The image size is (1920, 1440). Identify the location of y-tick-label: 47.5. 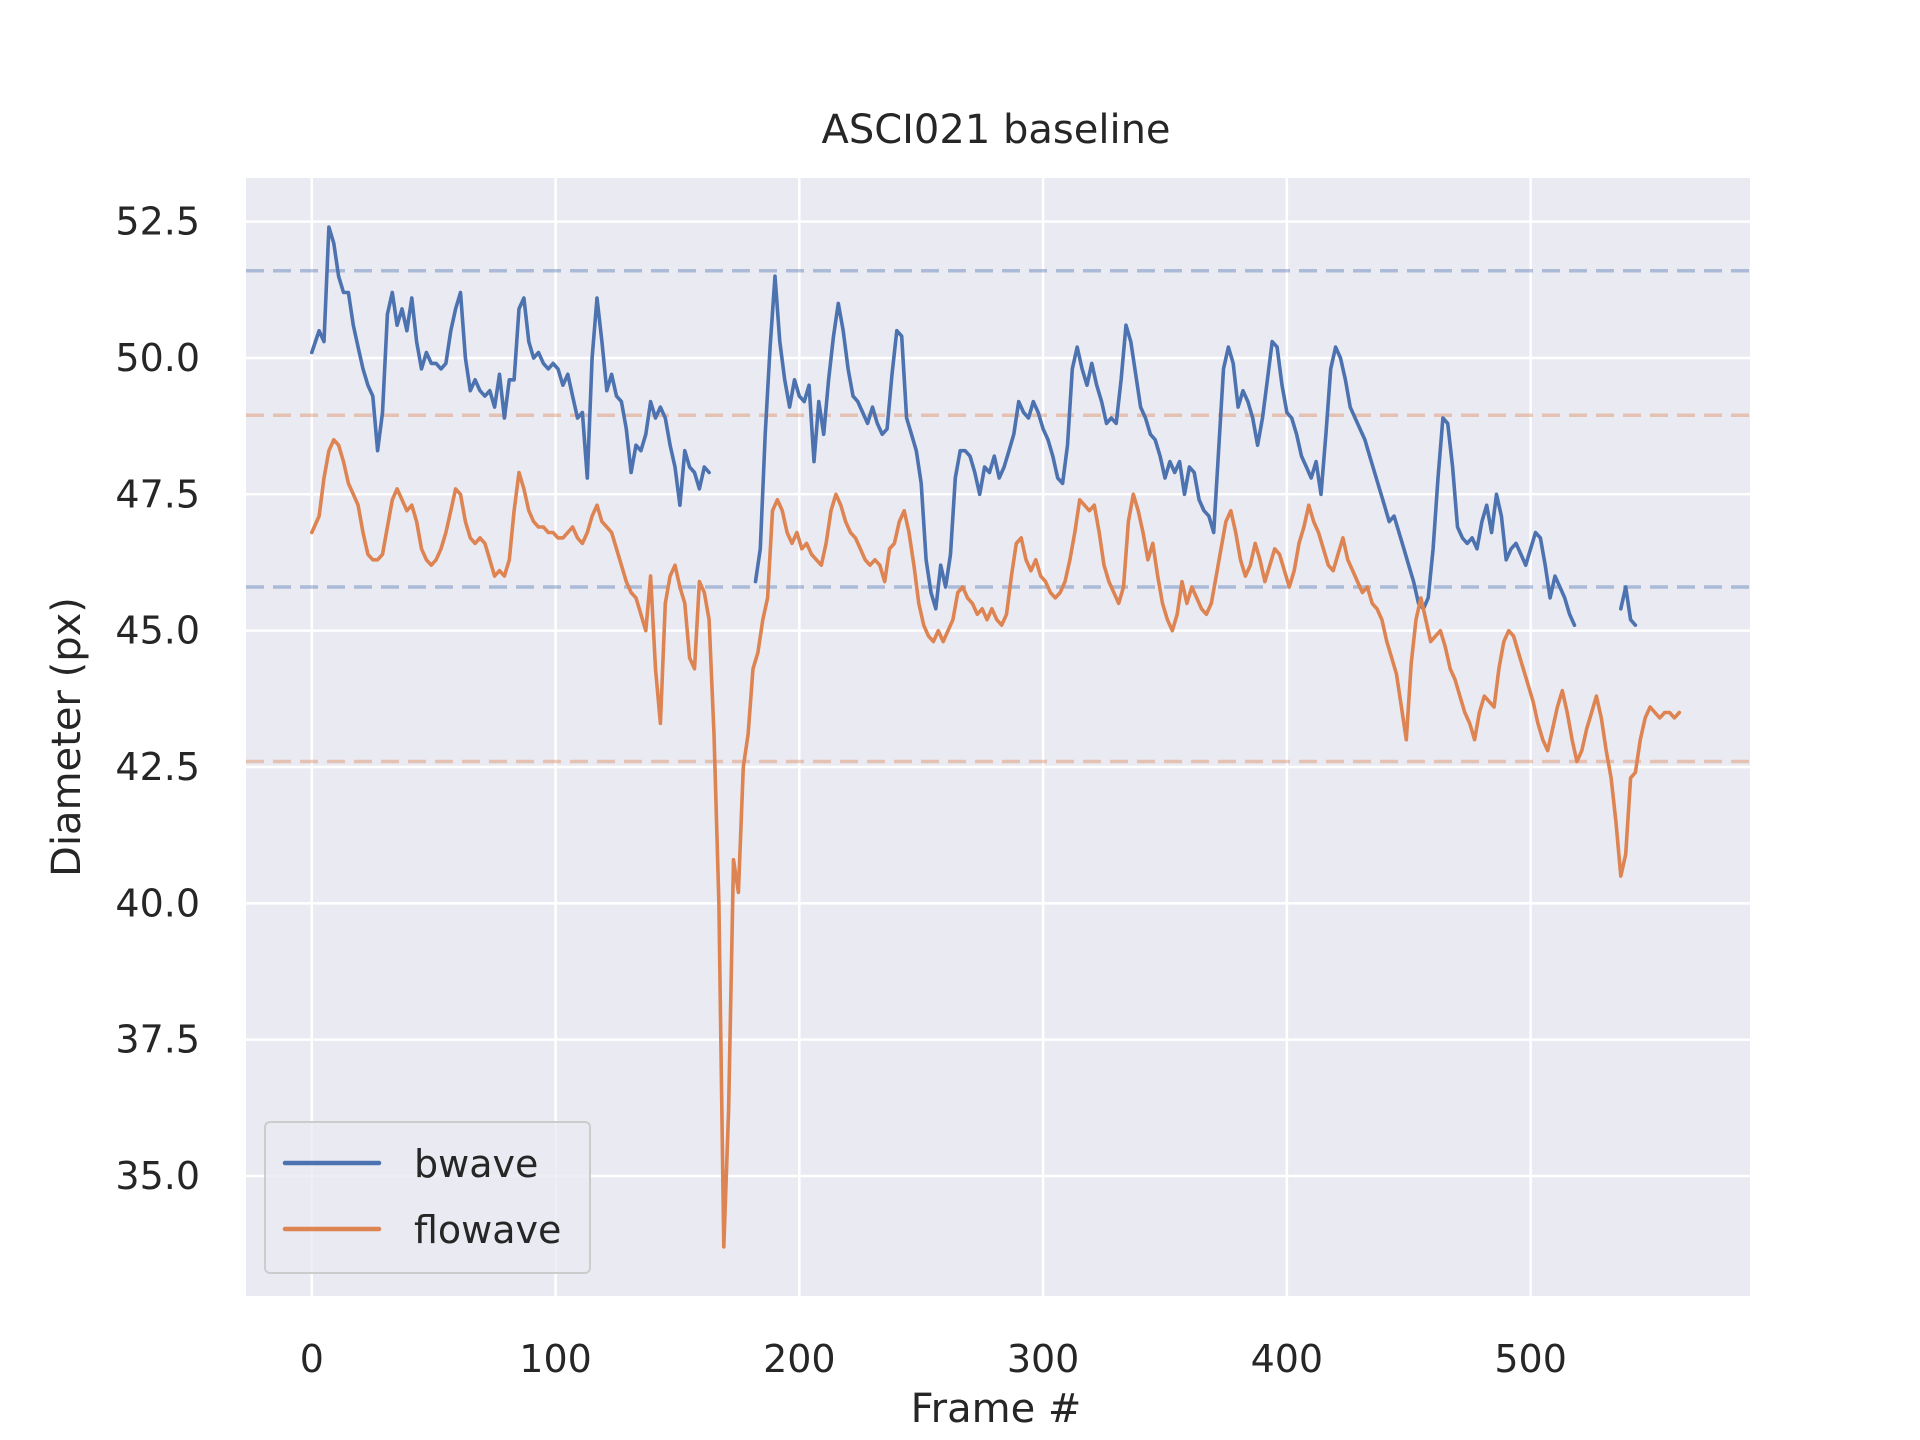
(157, 494).